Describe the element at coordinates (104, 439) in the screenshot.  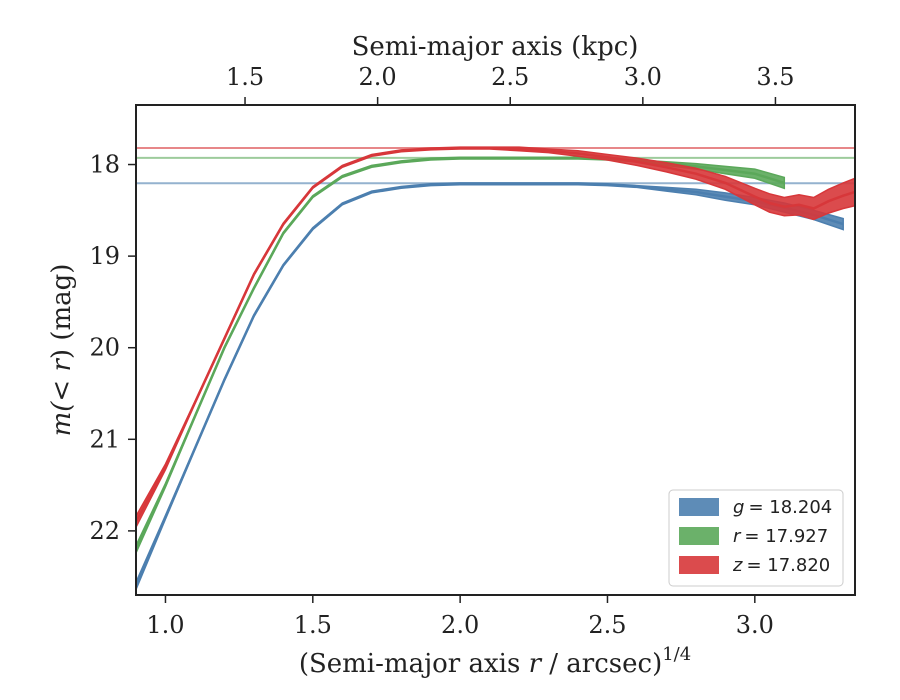
I see `y-tick-label-3: 21` at that location.